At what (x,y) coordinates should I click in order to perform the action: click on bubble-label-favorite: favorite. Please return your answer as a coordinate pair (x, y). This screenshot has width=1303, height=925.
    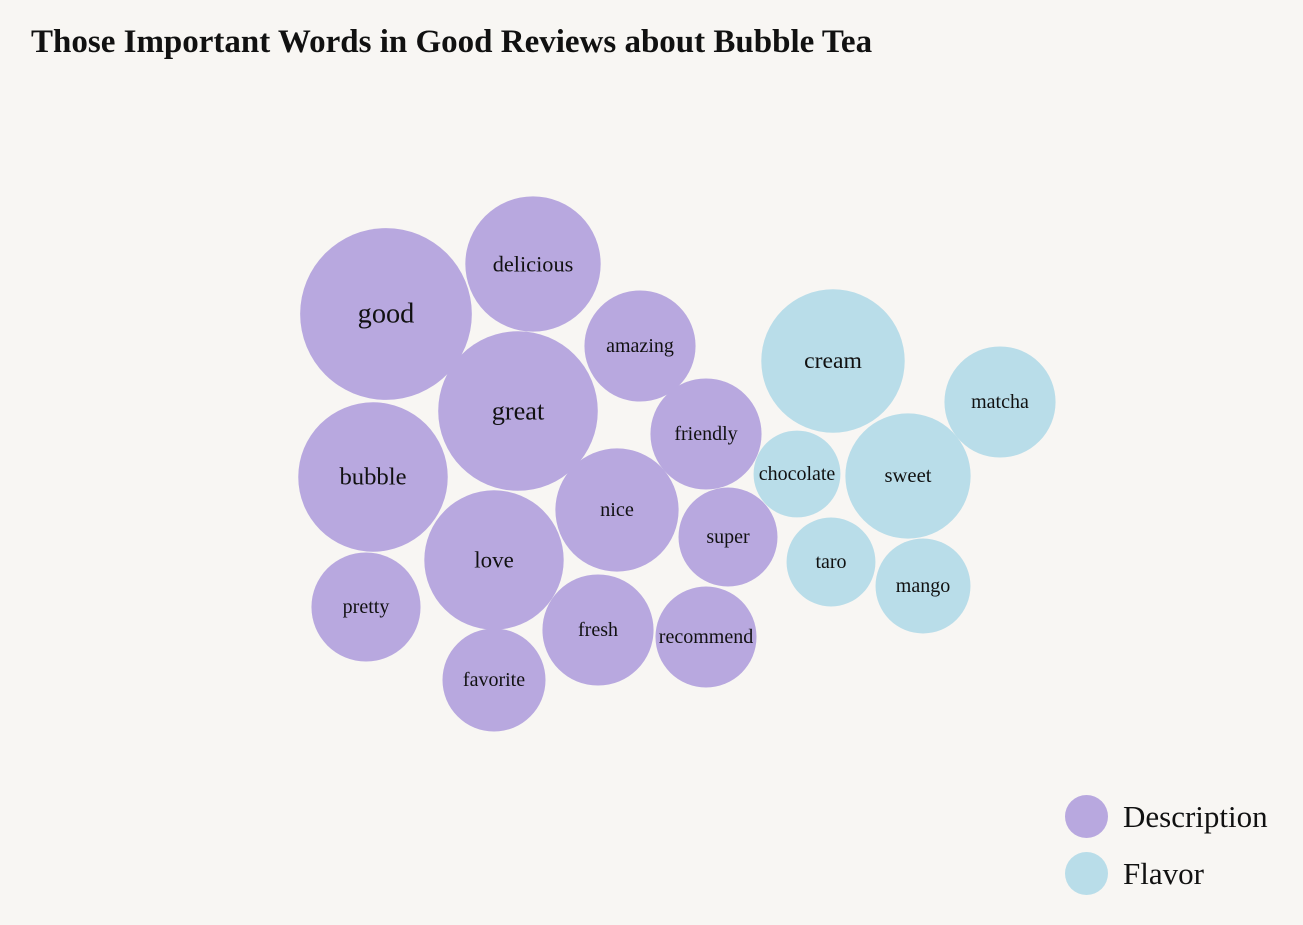
    Looking at the image, I should click on (494, 680).